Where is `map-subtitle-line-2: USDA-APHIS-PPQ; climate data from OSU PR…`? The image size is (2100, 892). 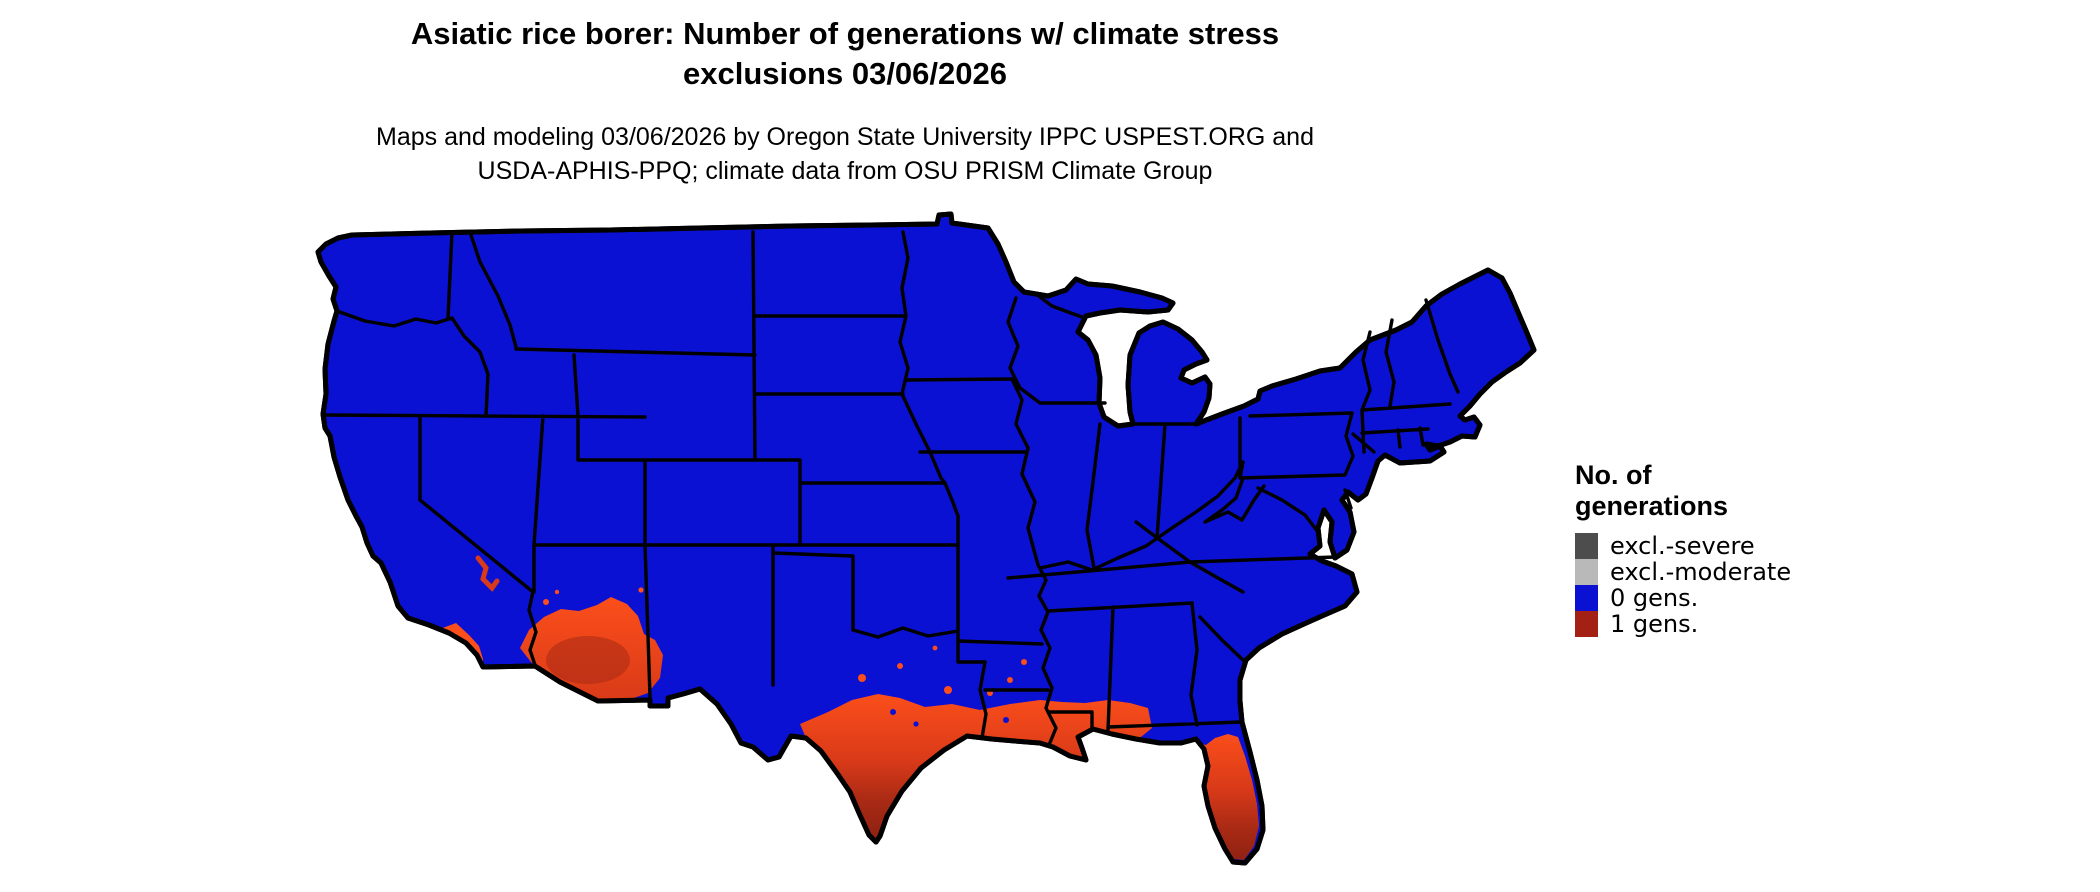
map-subtitle-line-2: USDA-APHIS-PPQ; climate data from OSU PR… is located at coordinates (845, 171).